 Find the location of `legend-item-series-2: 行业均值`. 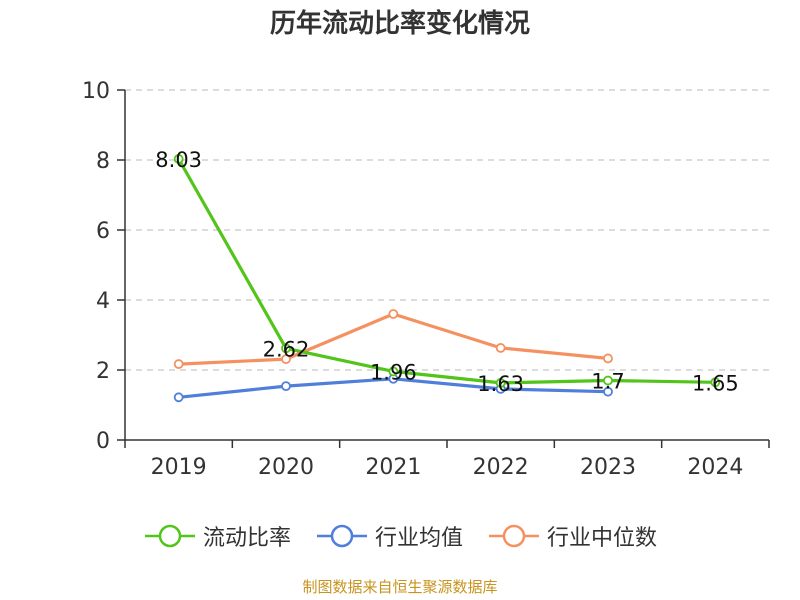

legend-item-series-2: 行业均值 is located at coordinates (389, 536).